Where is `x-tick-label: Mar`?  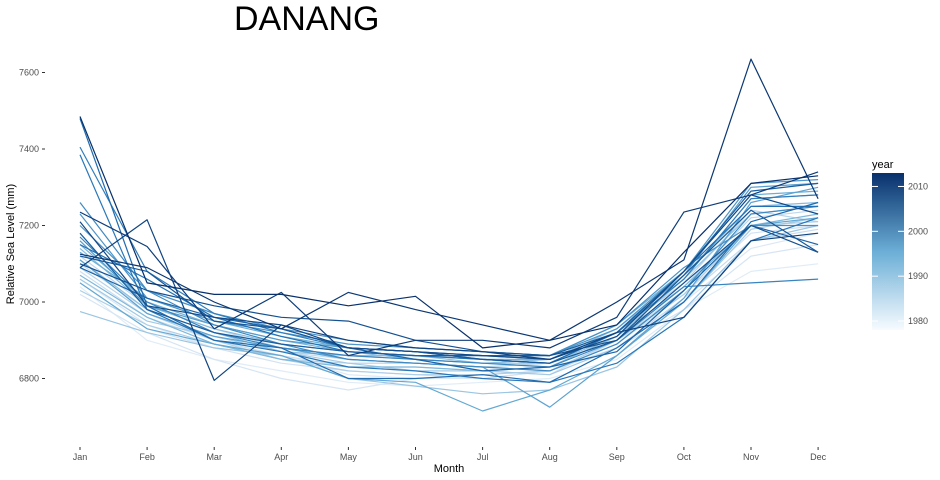
x-tick-label: Mar is located at coordinates (214, 457).